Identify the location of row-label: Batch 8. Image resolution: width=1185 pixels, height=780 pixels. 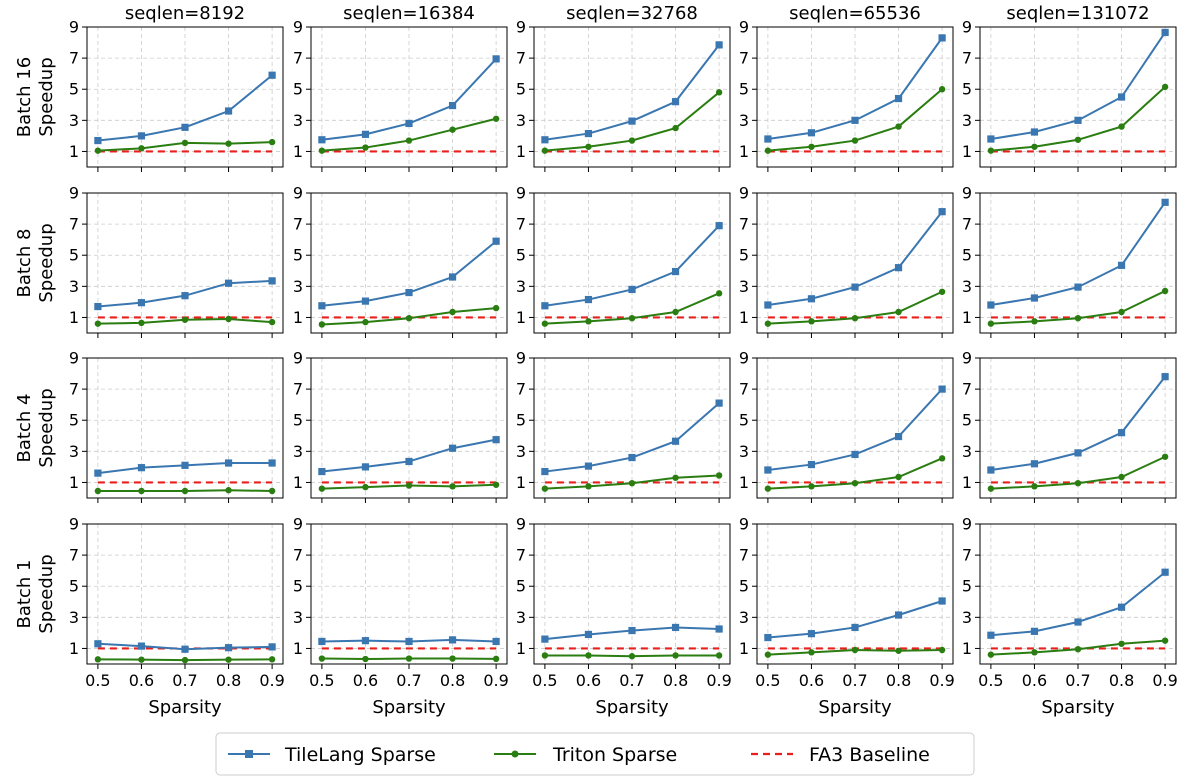
(24, 263).